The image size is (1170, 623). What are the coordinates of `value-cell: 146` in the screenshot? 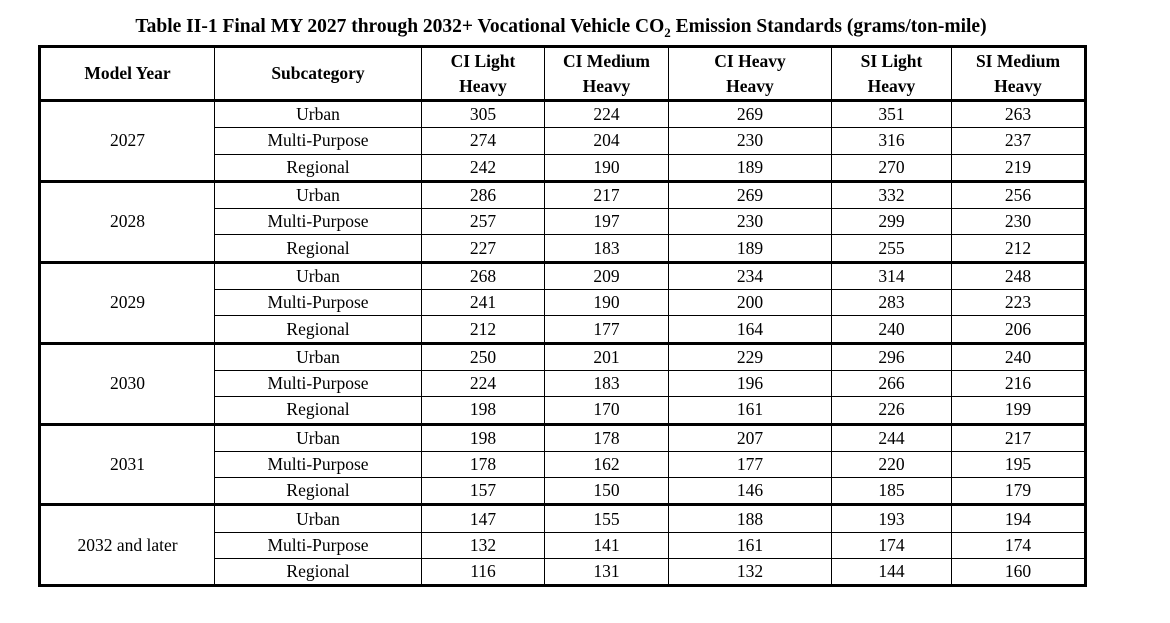 It's located at (750, 491).